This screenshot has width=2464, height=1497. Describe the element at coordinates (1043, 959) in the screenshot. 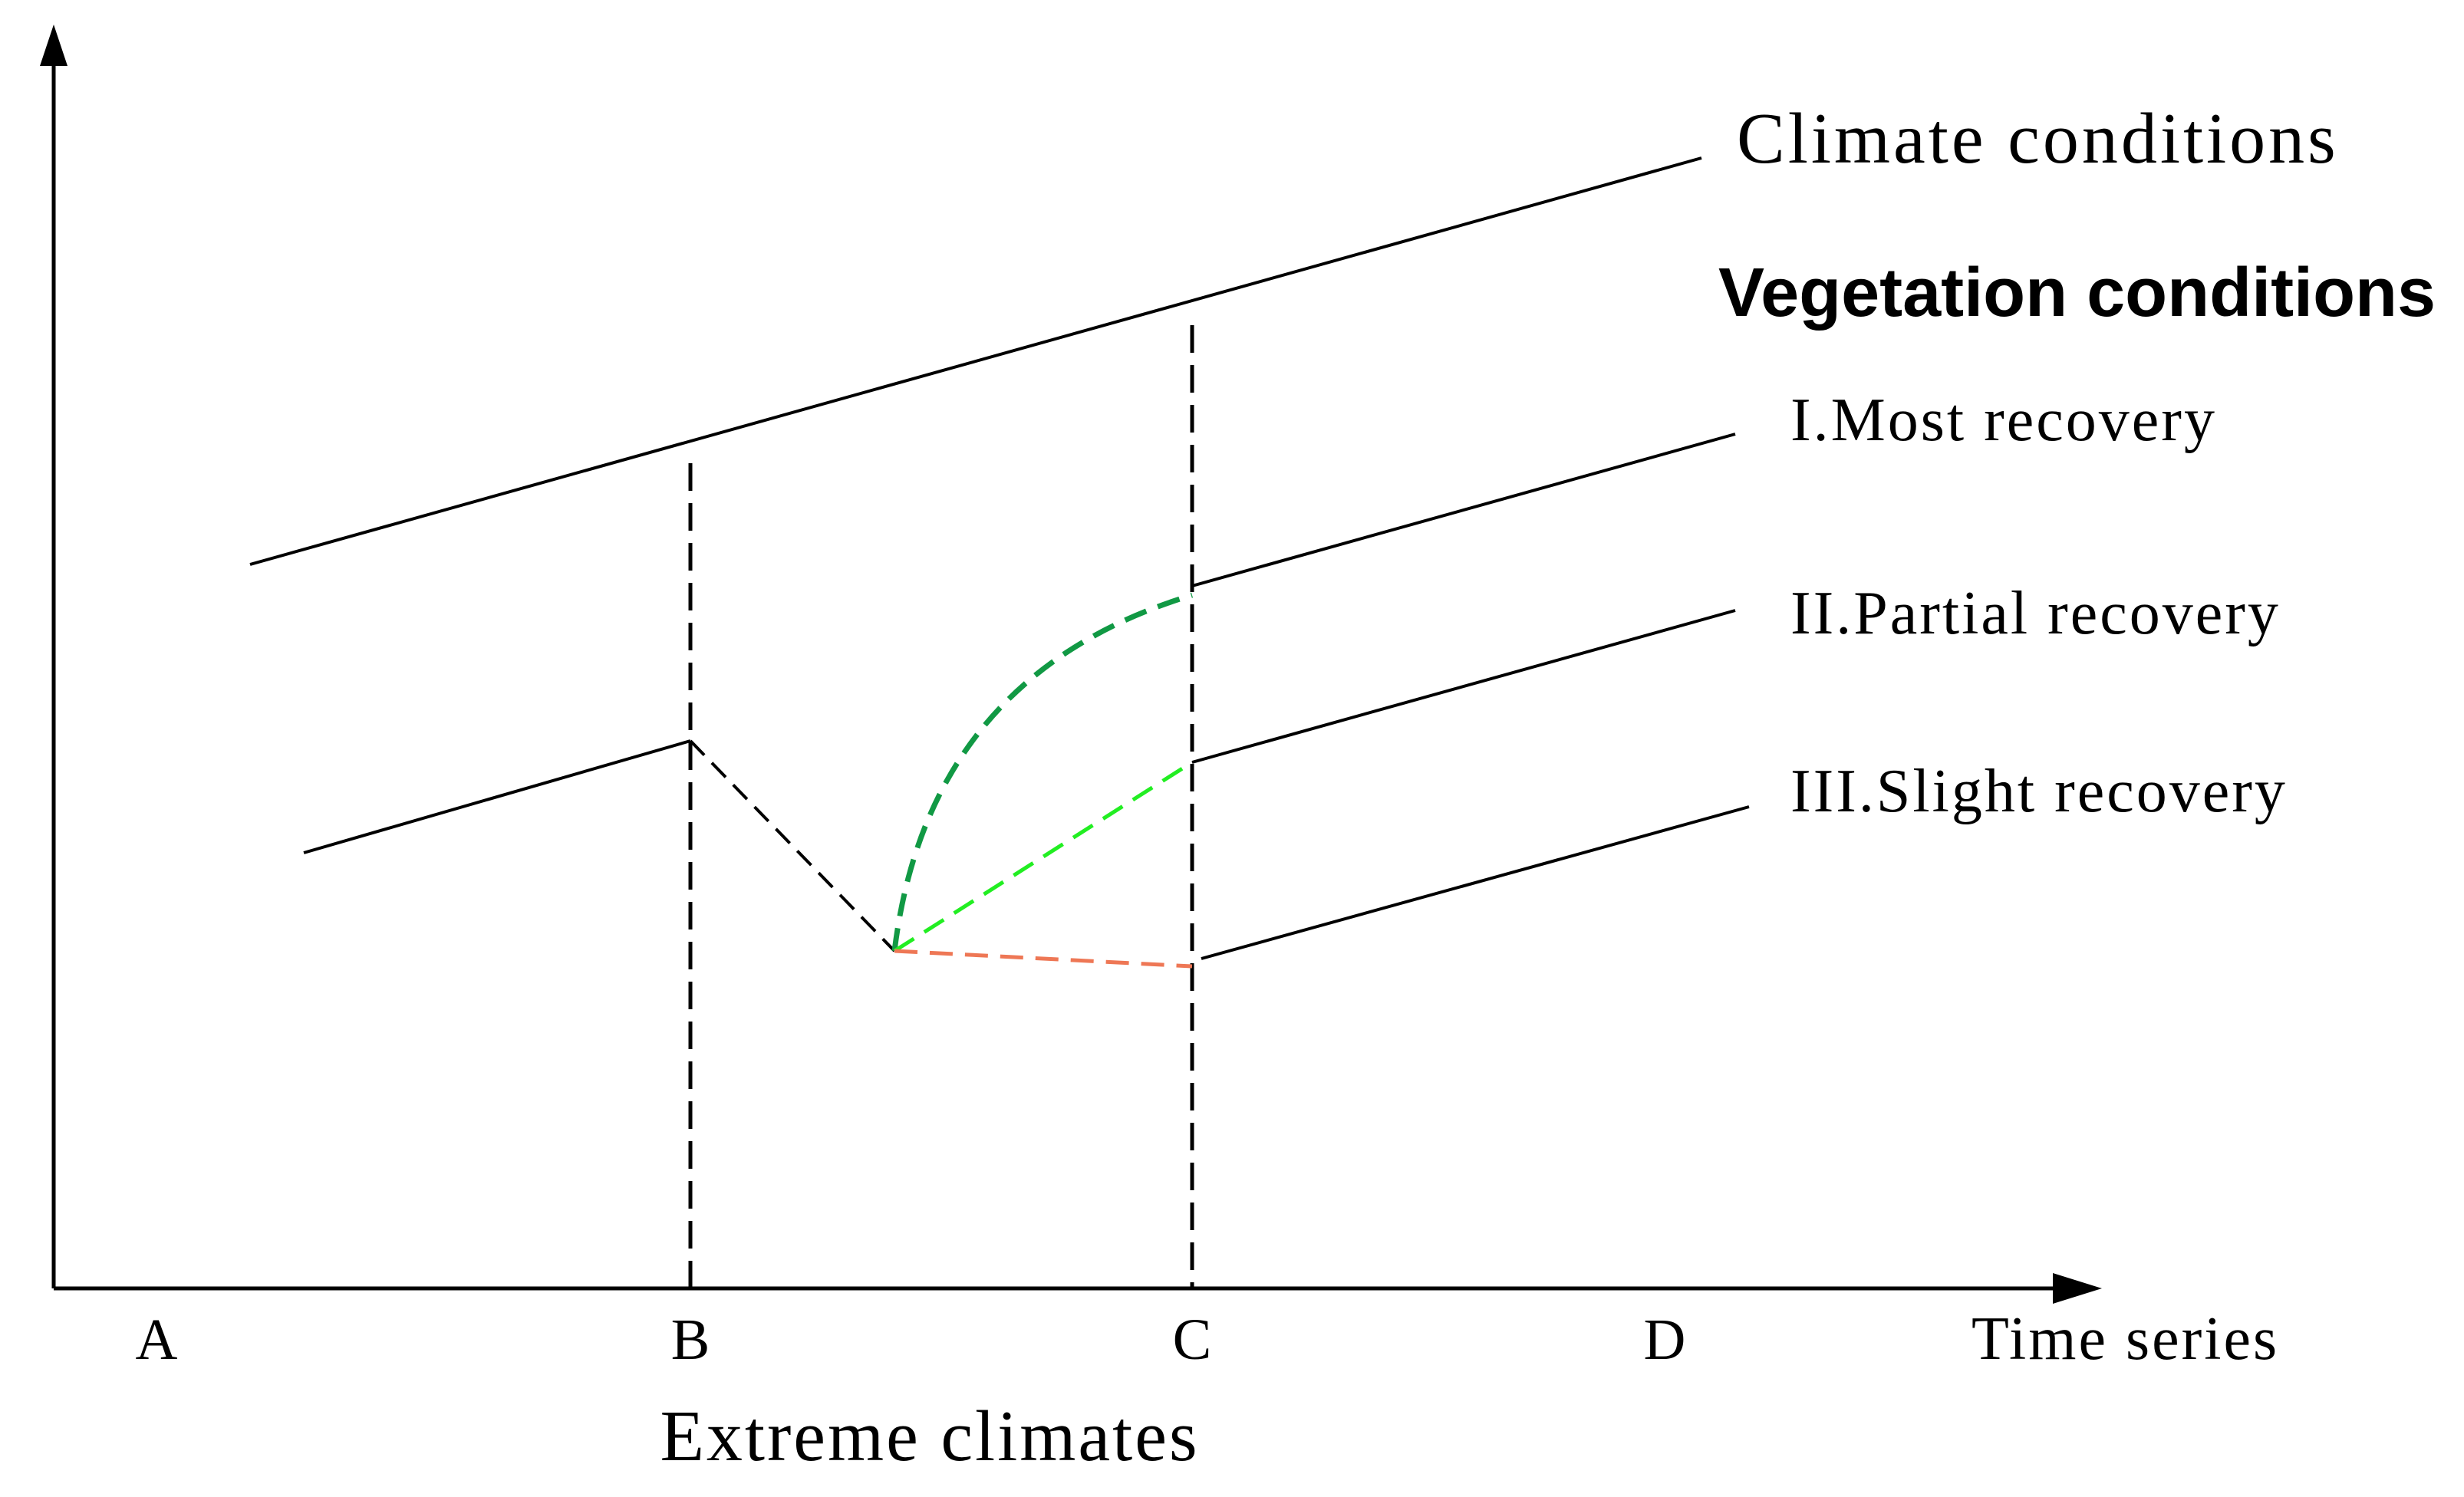

I see `slight-recovery-path` at that location.